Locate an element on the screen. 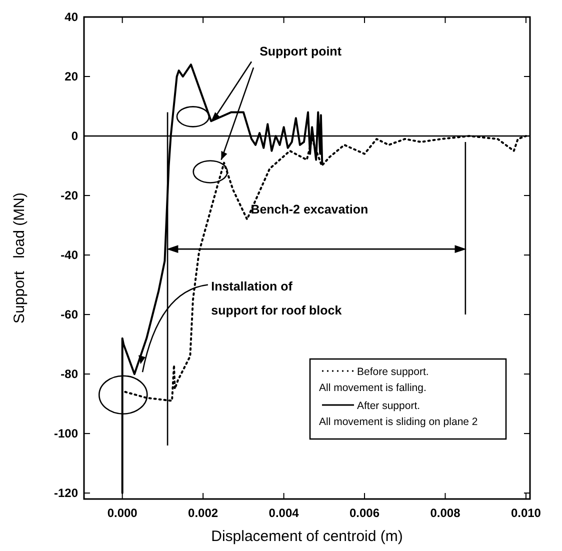  x-axis-title: Displacement of centroid (m) is located at coordinates (307, 536).